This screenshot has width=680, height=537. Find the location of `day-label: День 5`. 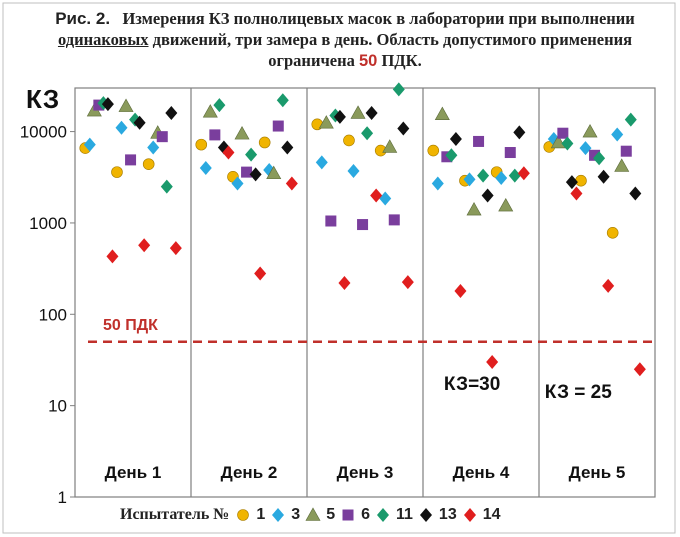

day-label: День 5 is located at coordinates (597, 472).